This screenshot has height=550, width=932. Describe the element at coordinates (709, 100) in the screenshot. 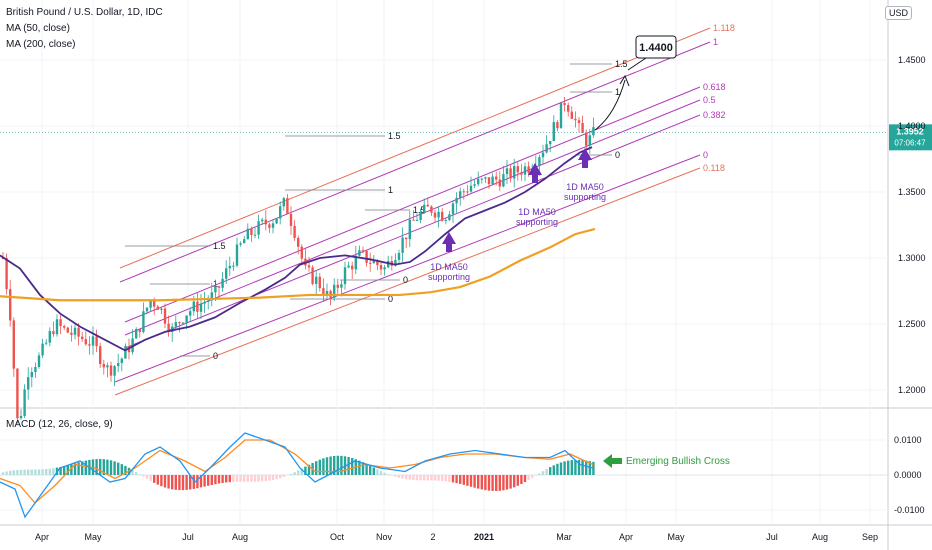

I see `channel-label: 0.5` at that location.